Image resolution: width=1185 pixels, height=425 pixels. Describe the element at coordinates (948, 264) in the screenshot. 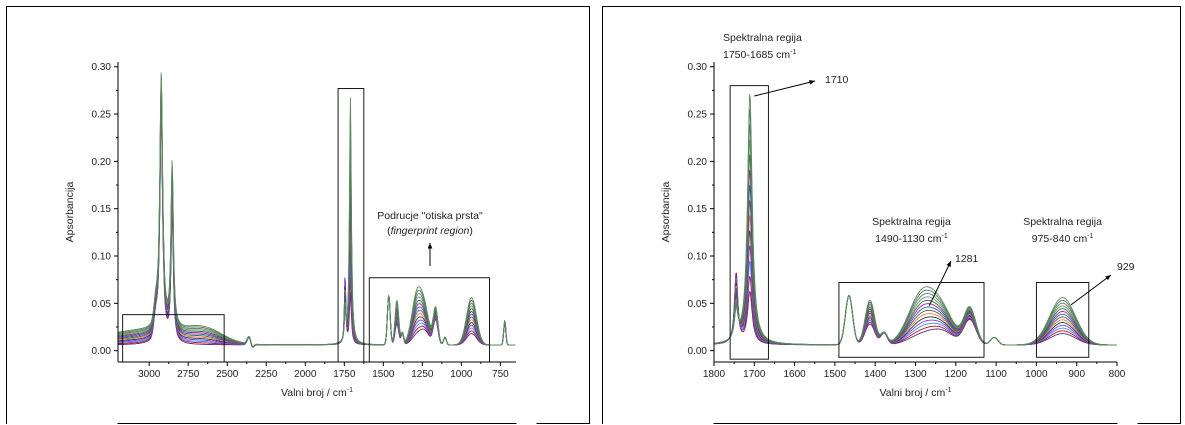

I see `right-peak-1281-arrow-head` at that location.